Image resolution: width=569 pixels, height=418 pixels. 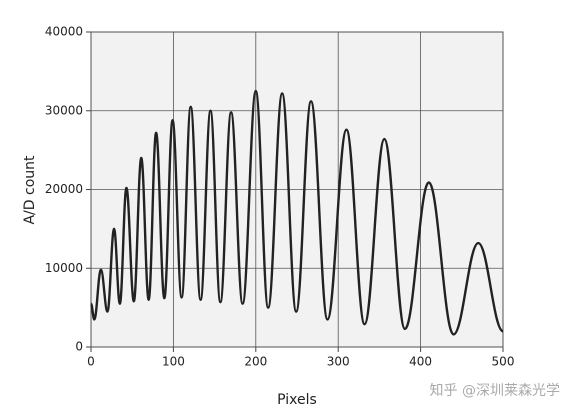 I want to click on y-axis-label: A/D count, so click(x=30, y=190).